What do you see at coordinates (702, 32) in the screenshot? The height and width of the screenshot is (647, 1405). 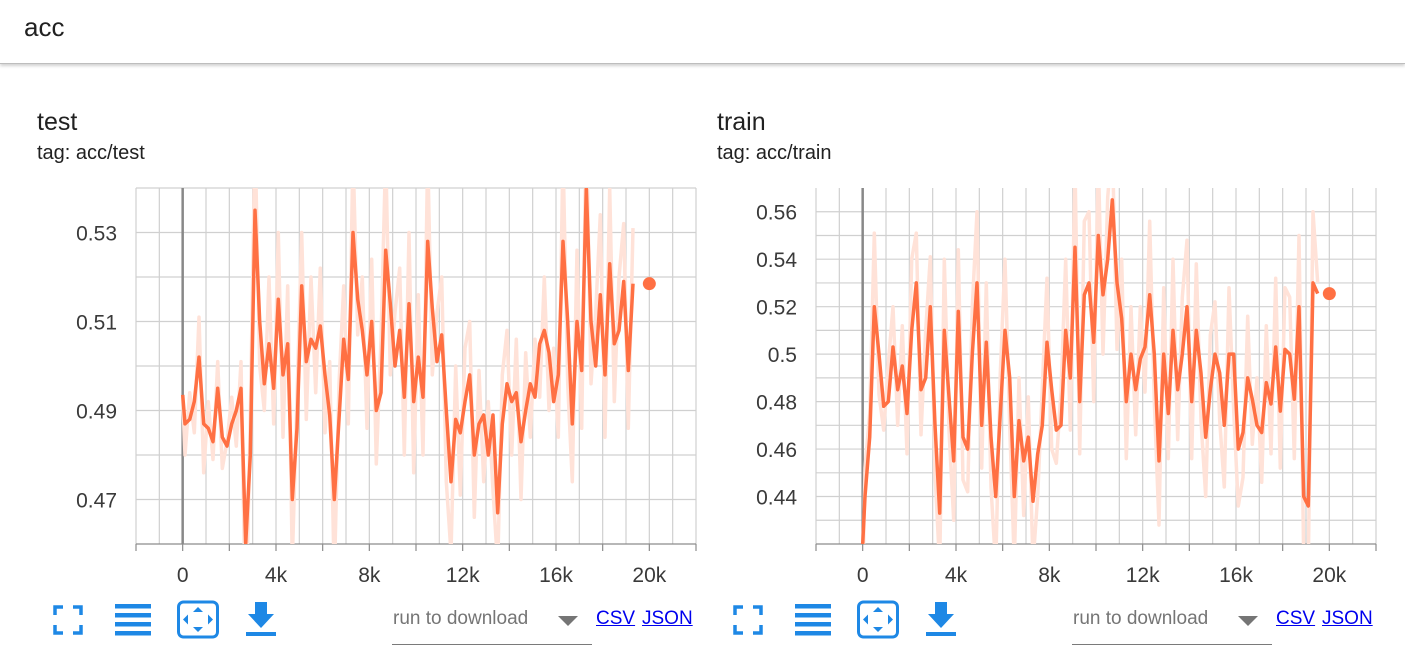 I see `top-bar: acc` at bounding box center [702, 32].